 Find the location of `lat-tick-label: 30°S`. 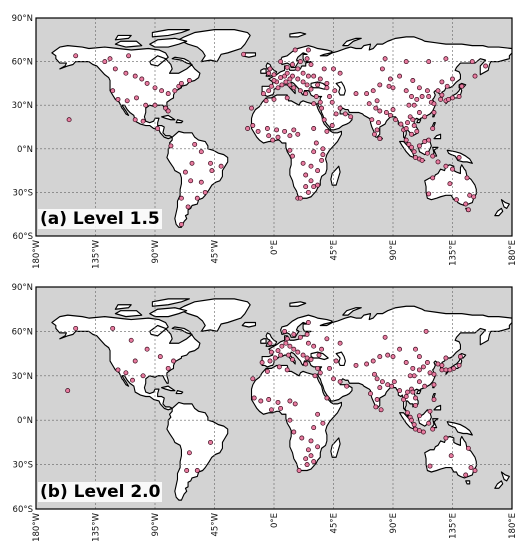

lat-tick-label: 30°S is located at coordinates (23, 466).